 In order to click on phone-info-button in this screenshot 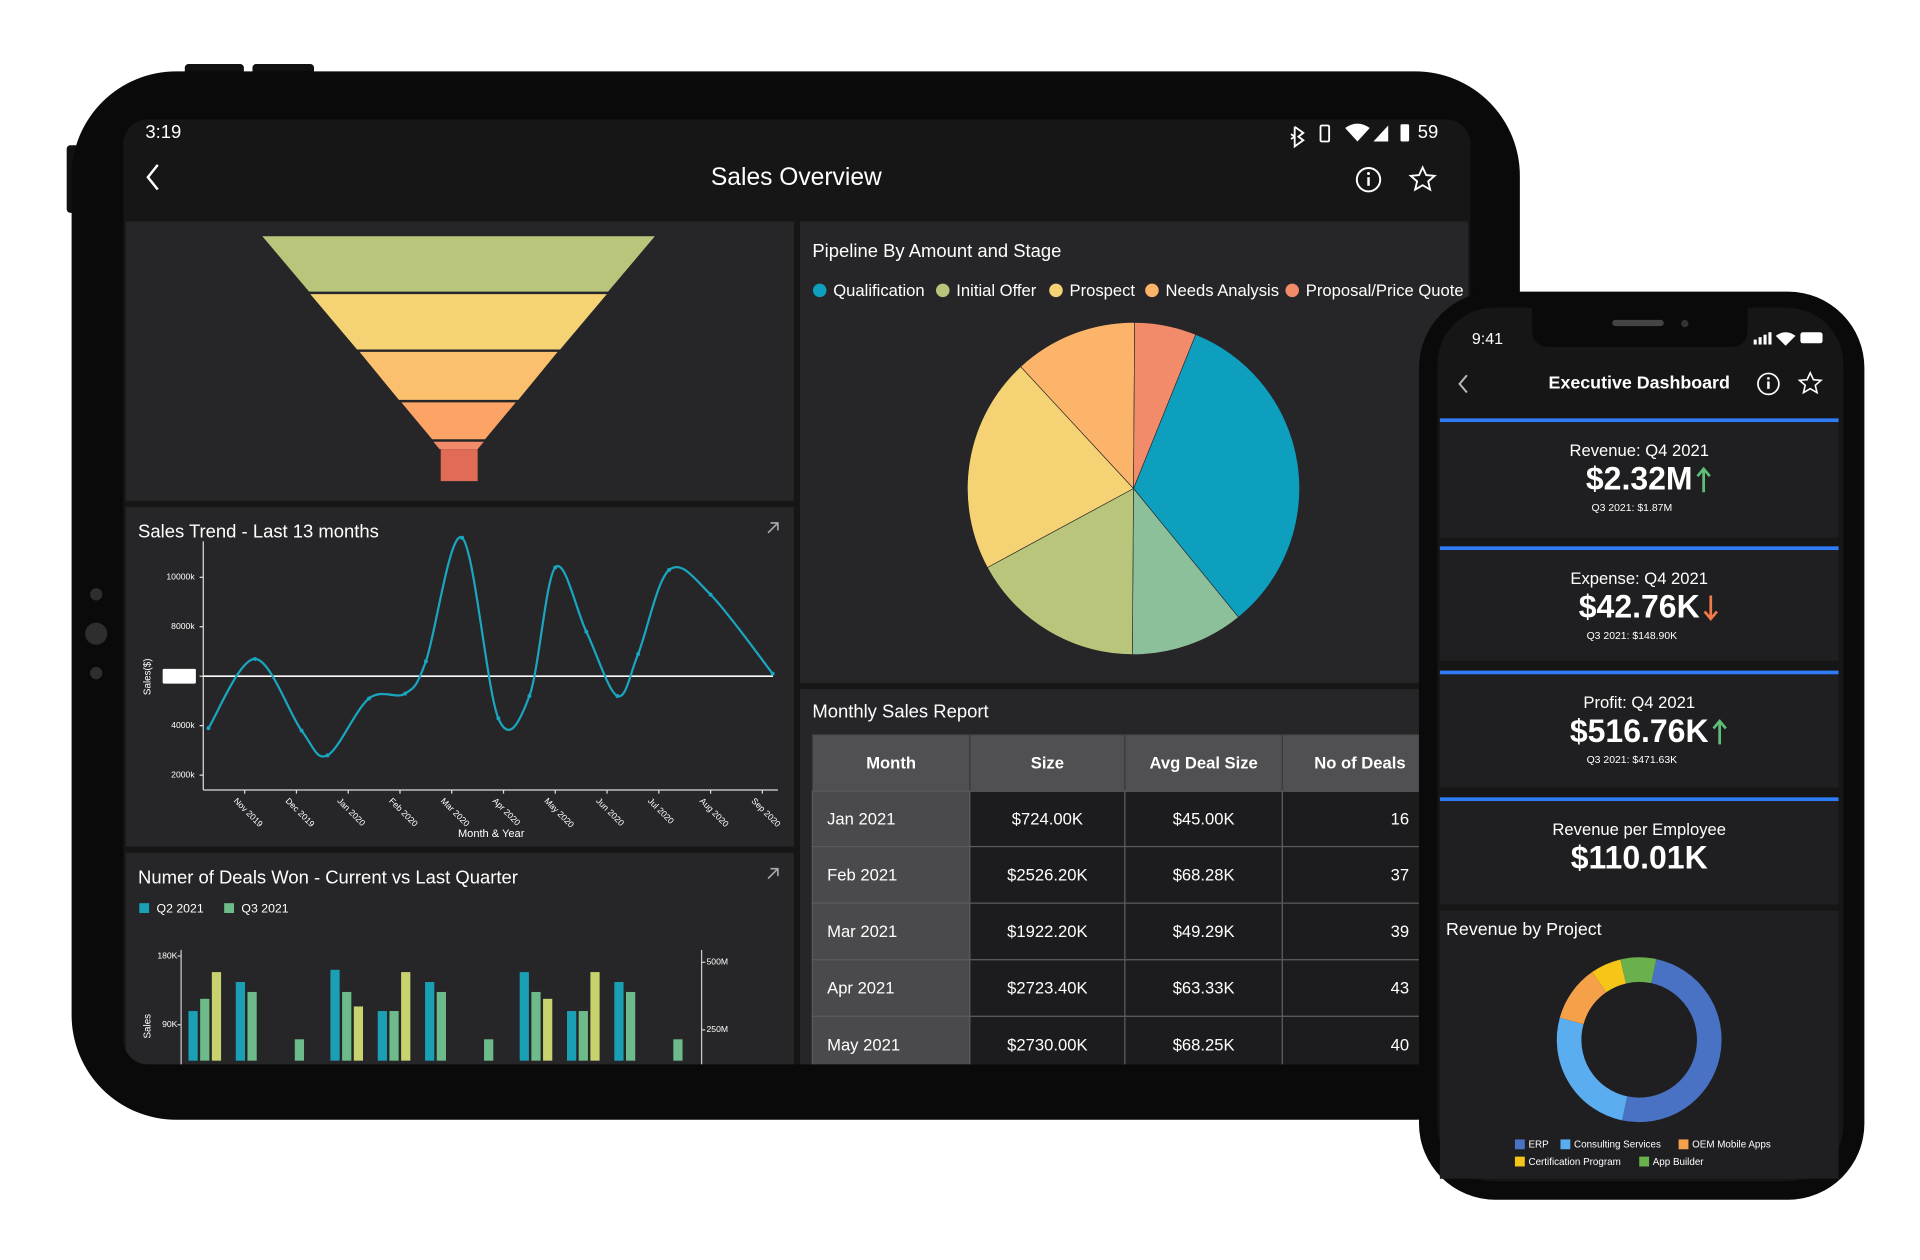, I will do `click(1768, 384)`.